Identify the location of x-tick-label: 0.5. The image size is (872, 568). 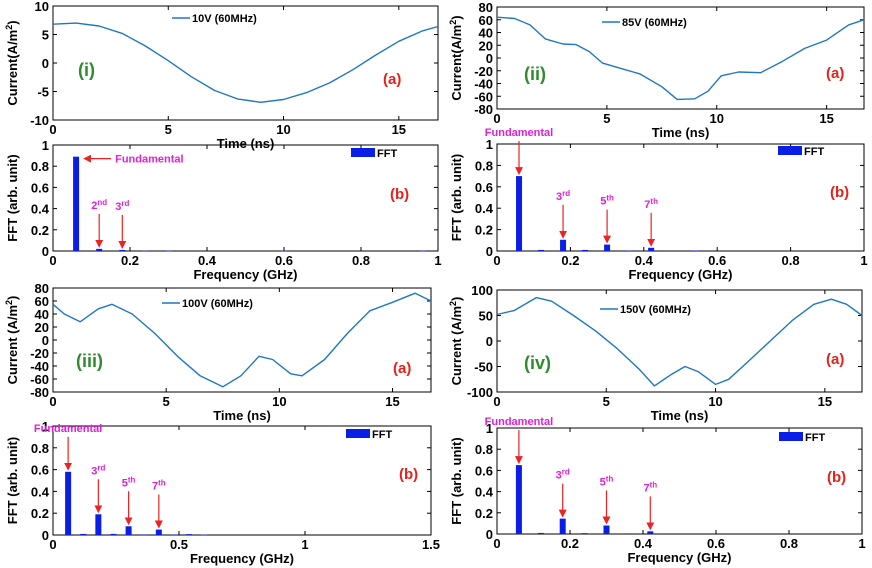
(179, 544).